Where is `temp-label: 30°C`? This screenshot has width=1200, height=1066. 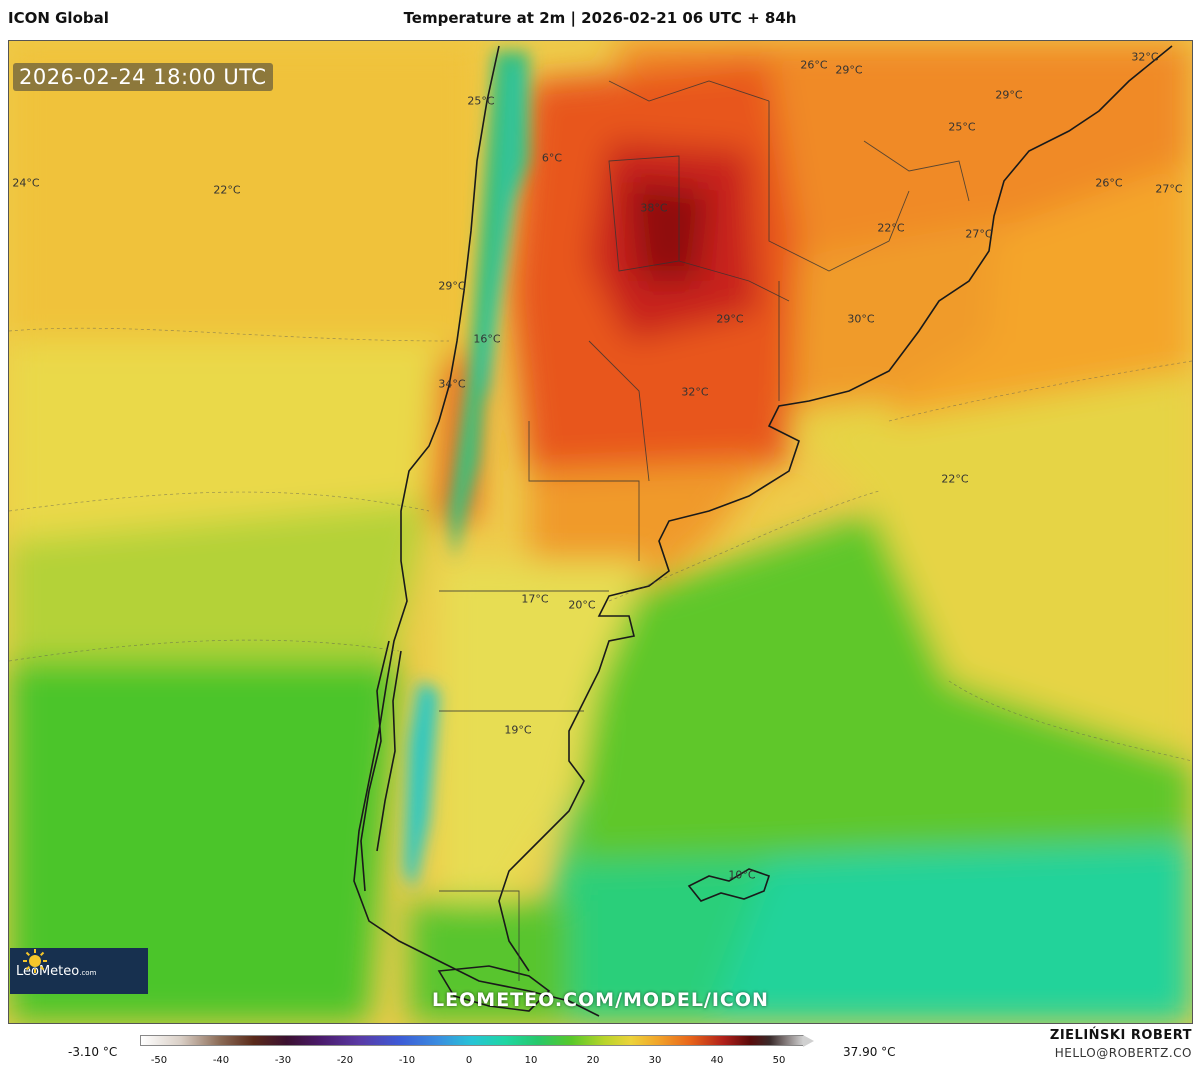 temp-label: 30°C is located at coordinates (861, 319).